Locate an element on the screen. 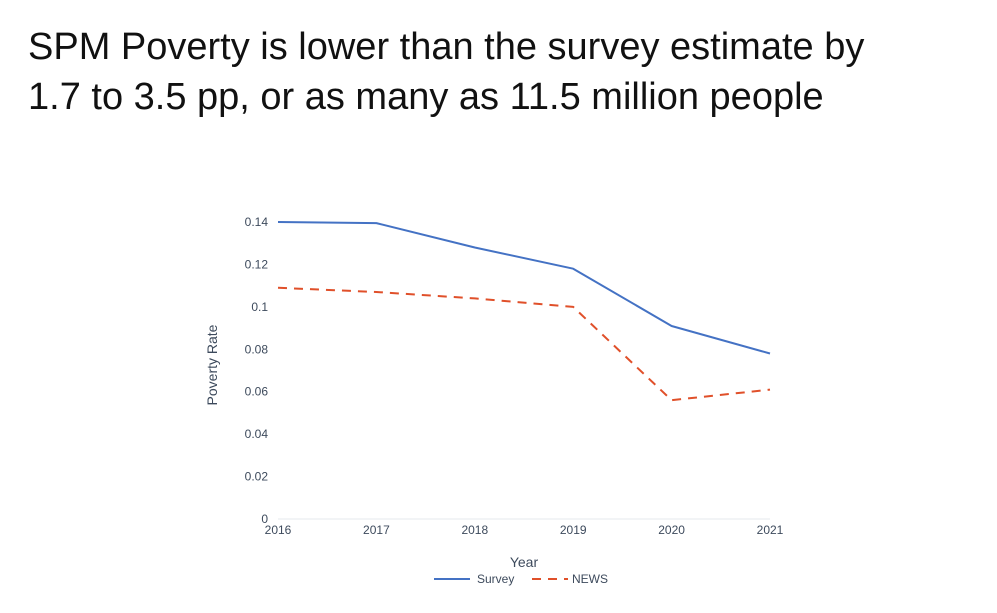 This screenshot has width=997, height=613. legend: Survey NEWS is located at coordinates (521, 579).